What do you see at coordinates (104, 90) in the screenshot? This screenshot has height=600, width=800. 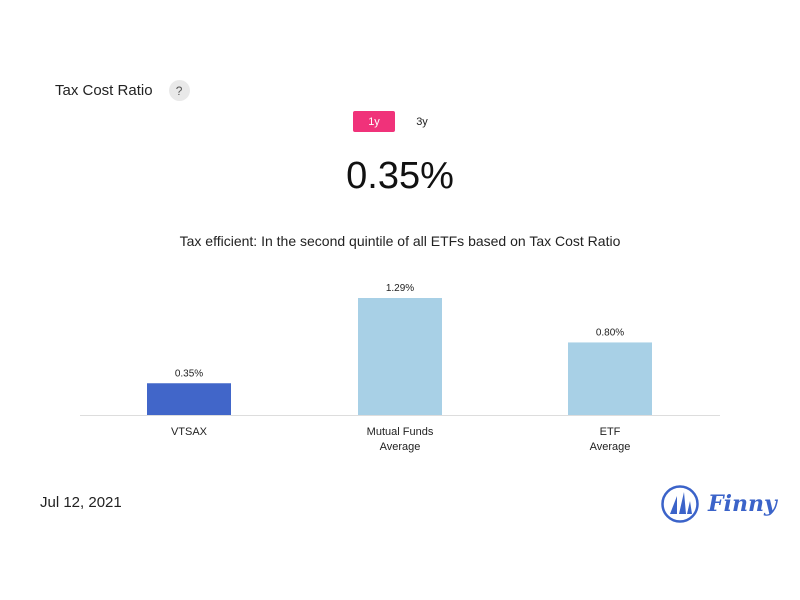 I see `page-title: Tax Cost Ratio` at bounding box center [104, 90].